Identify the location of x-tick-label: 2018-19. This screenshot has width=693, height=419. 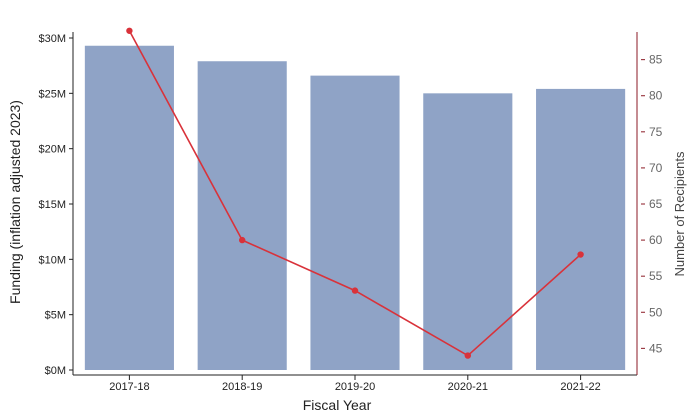
(242, 387).